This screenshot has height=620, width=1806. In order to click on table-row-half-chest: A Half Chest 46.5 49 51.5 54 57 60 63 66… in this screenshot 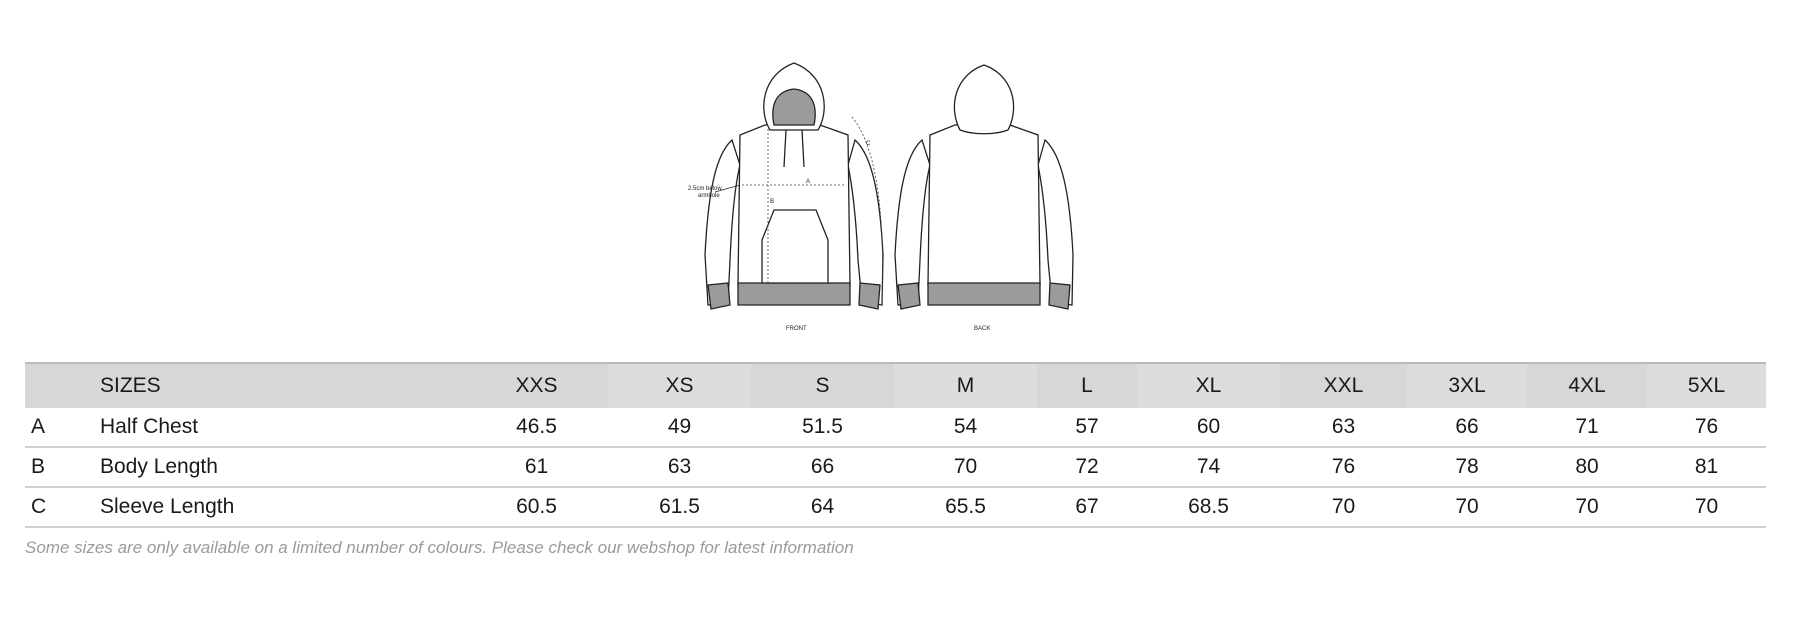, I will do `click(895, 427)`.